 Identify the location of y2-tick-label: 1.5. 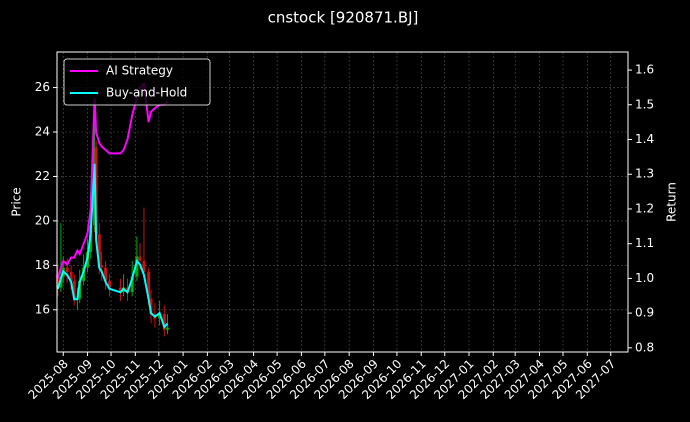
(644, 104).